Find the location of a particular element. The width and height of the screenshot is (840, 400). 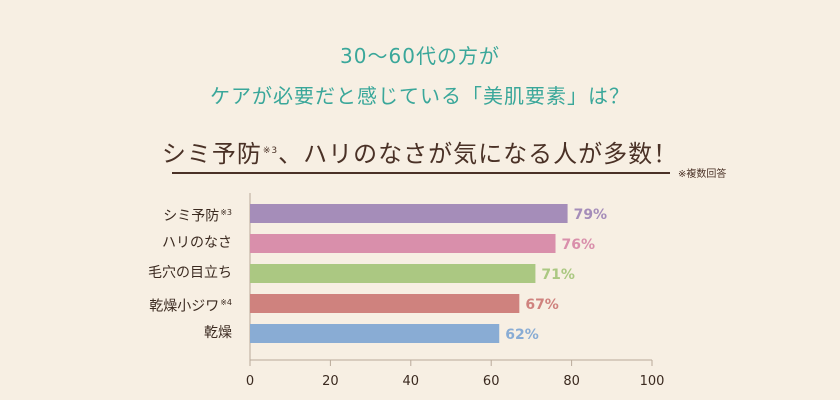

category-label-text: 毛穴の目立ち is located at coordinates (190, 273).